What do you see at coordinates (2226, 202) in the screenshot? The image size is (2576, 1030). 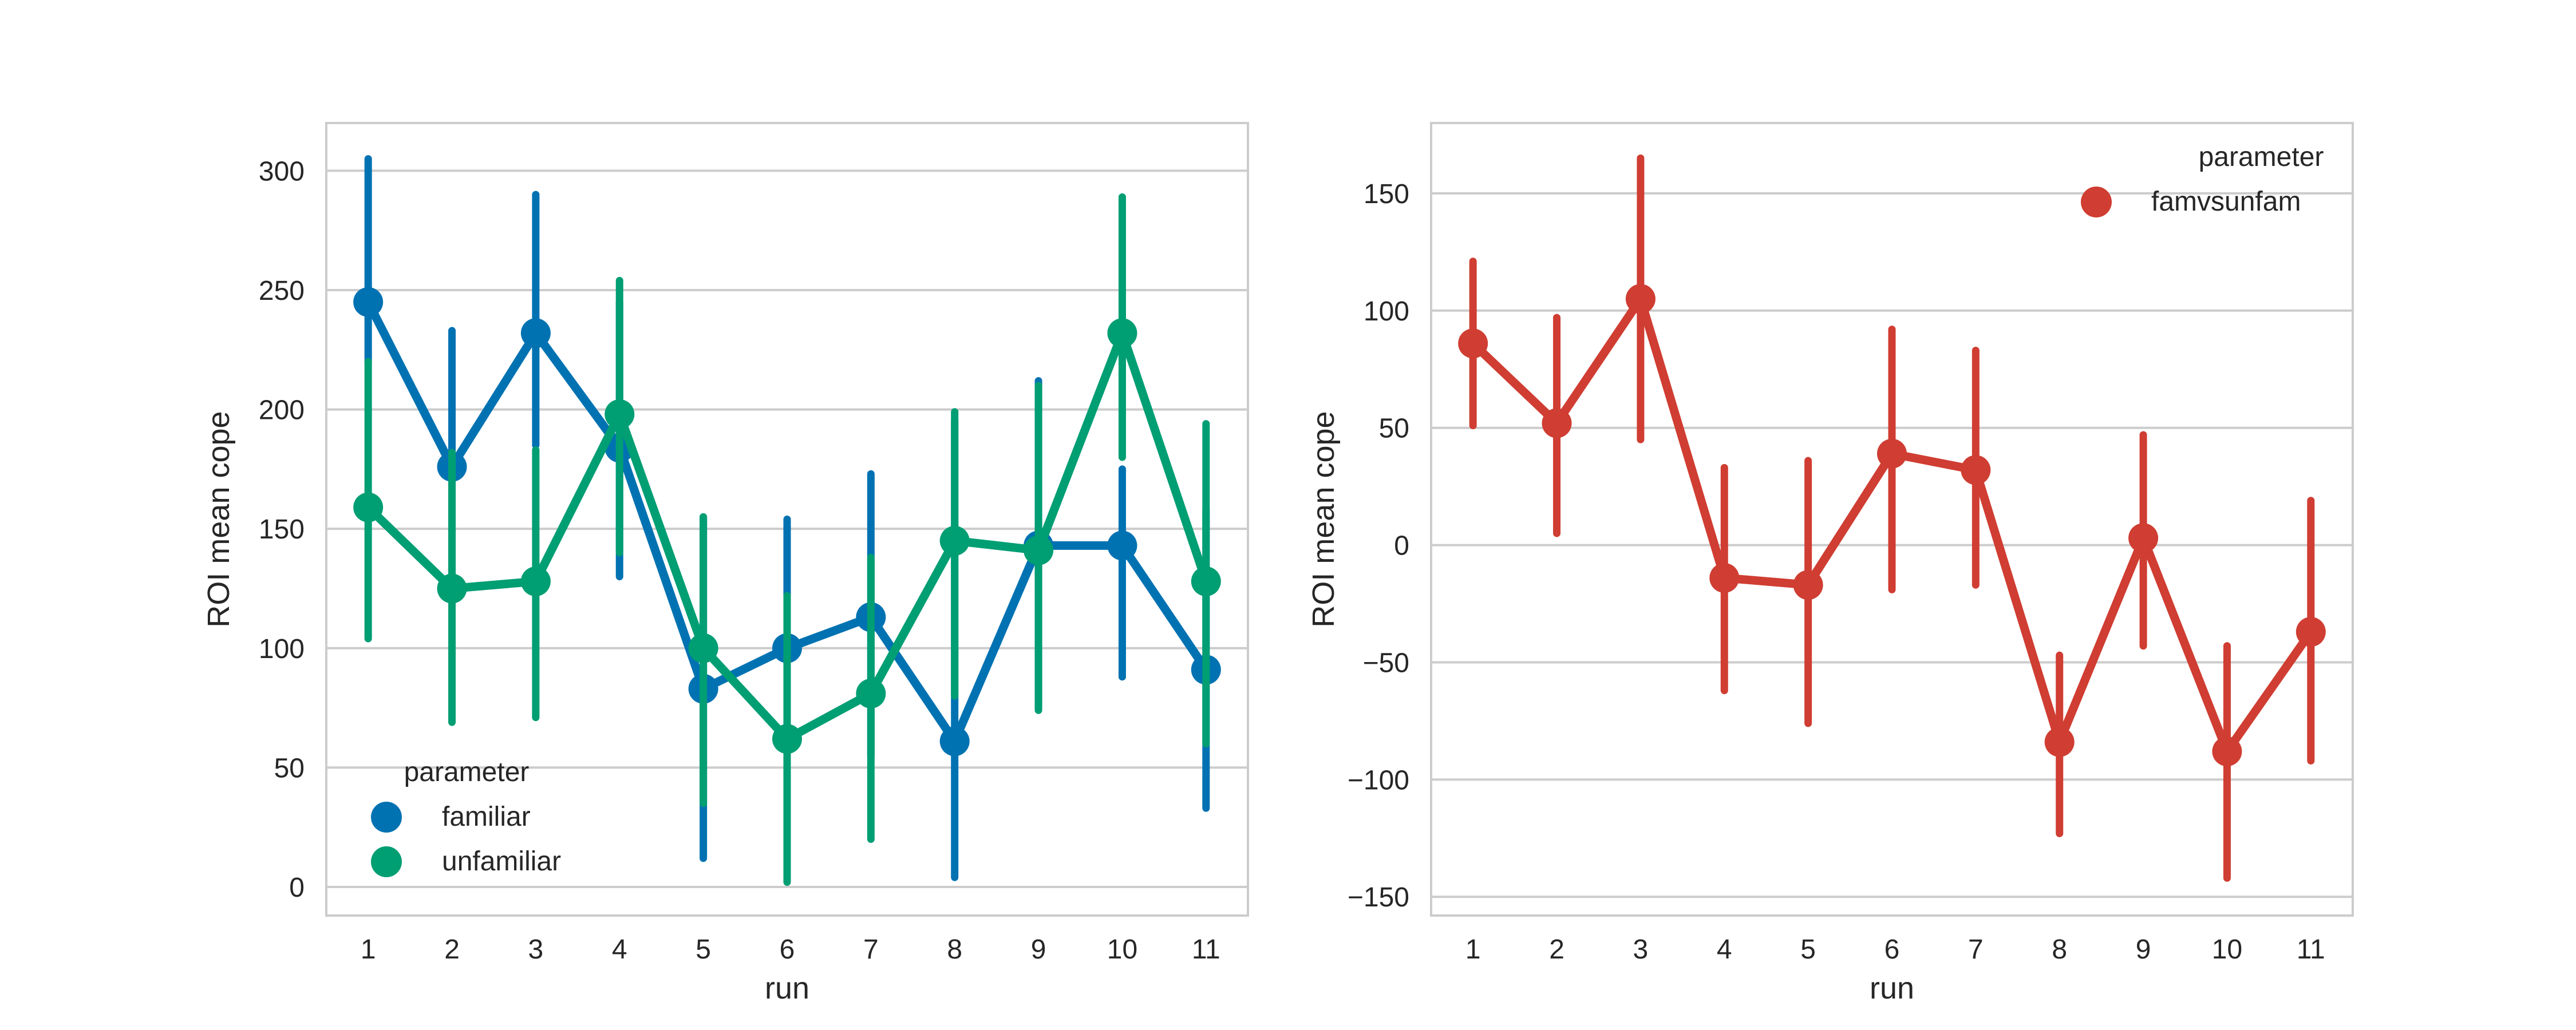 I see `legend-label: famvsunfam` at bounding box center [2226, 202].